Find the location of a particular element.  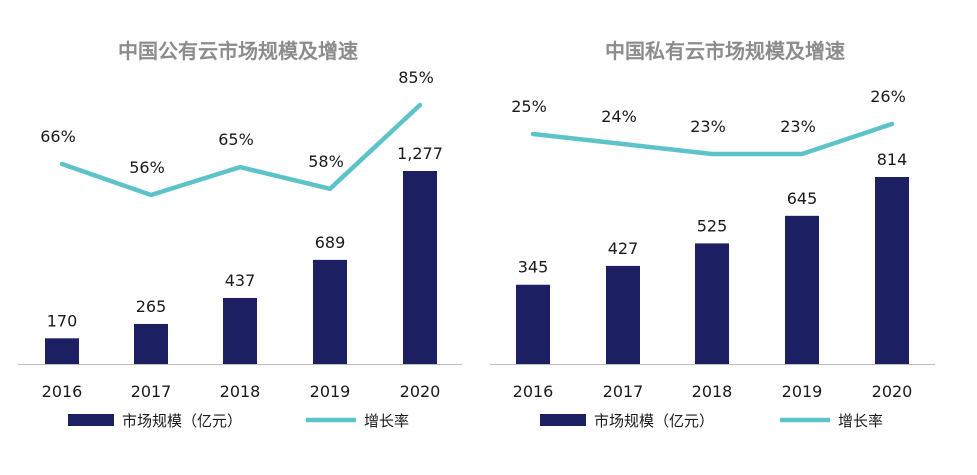

bar-value-label: 170 is located at coordinates (62, 320).